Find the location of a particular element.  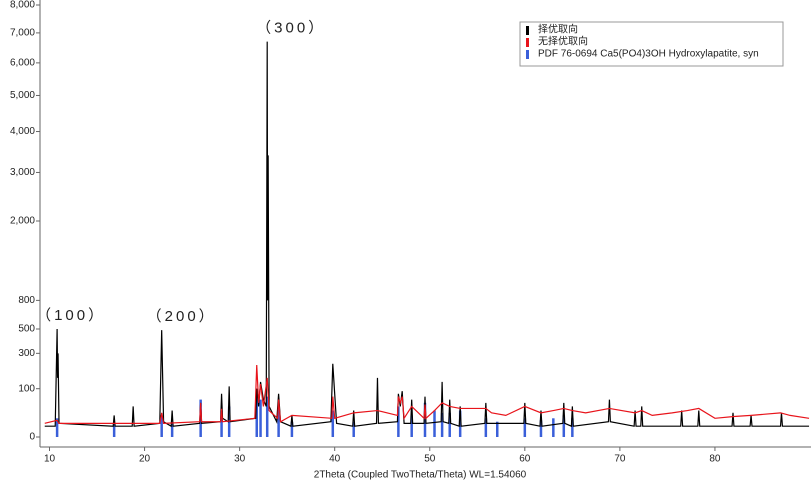

annotation: （300） is located at coordinates (291, 28).